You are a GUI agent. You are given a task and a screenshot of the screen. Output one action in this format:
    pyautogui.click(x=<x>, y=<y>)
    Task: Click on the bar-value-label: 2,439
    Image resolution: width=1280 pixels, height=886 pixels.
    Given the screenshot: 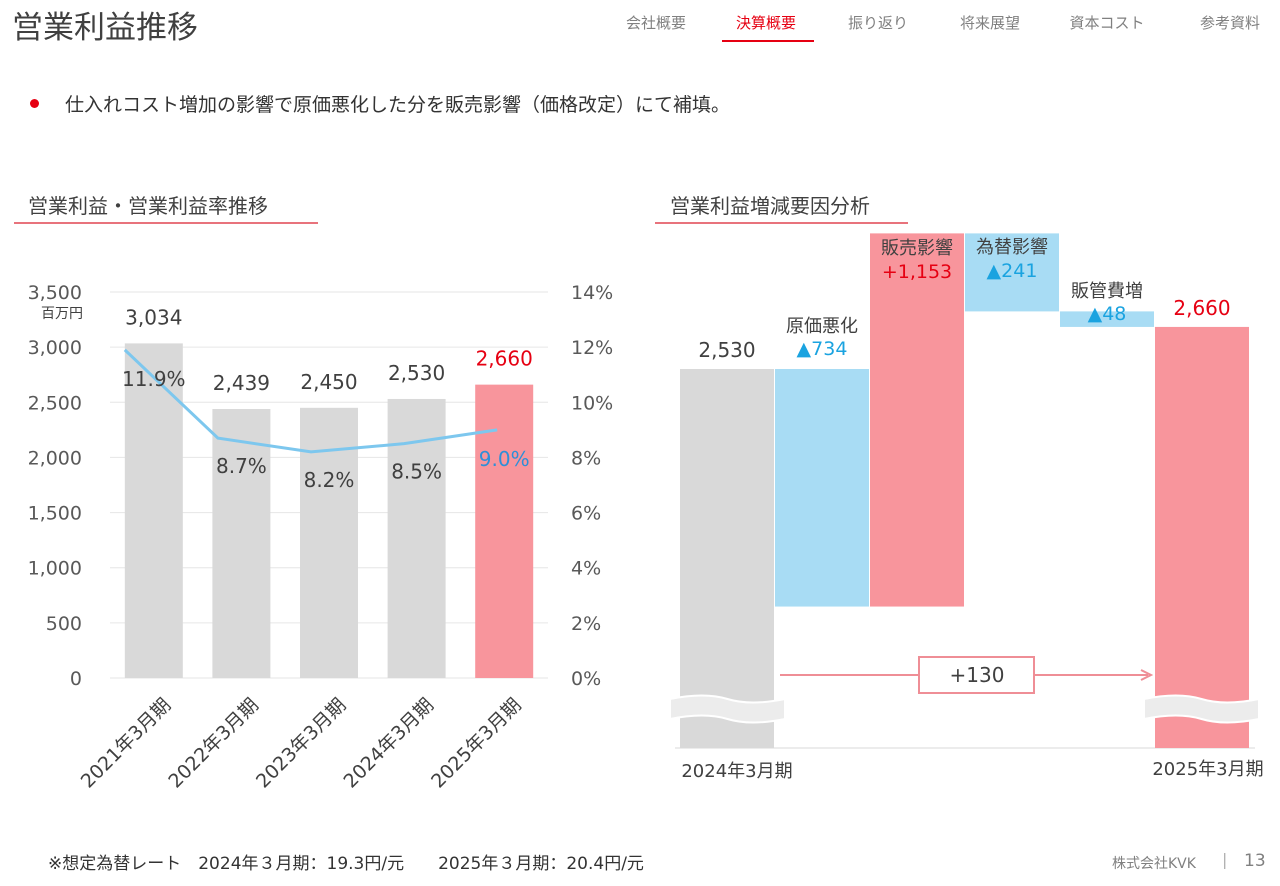 What is the action you would take?
    pyautogui.click(x=241, y=383)
    